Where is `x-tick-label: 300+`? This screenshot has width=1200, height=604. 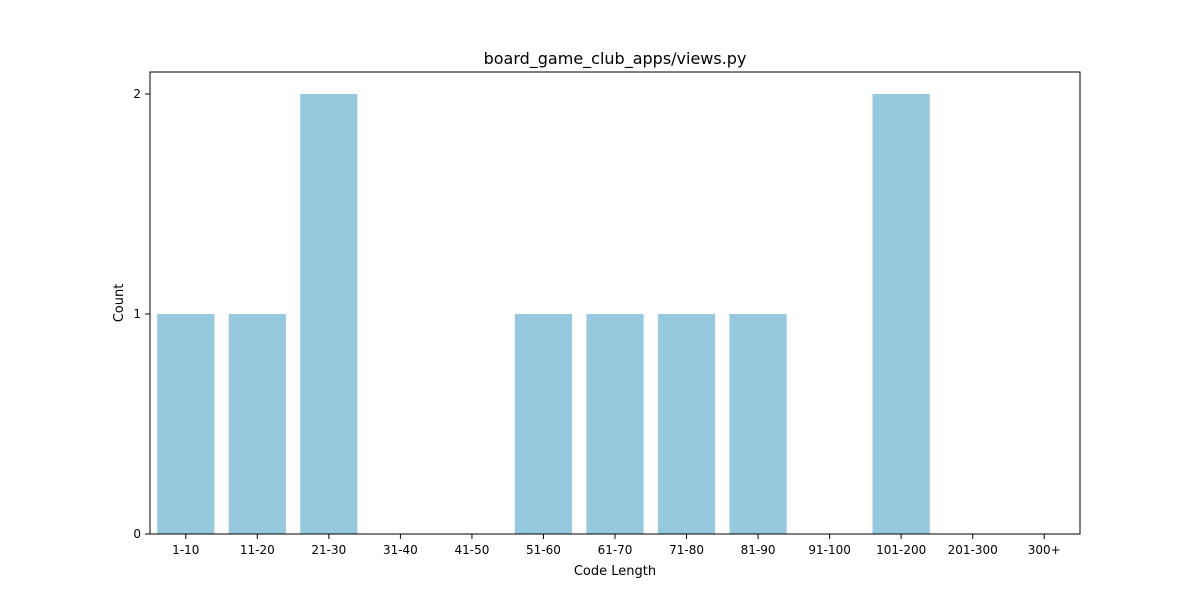
x-tick-label: 300+ is located at coordinates (1044, 550).